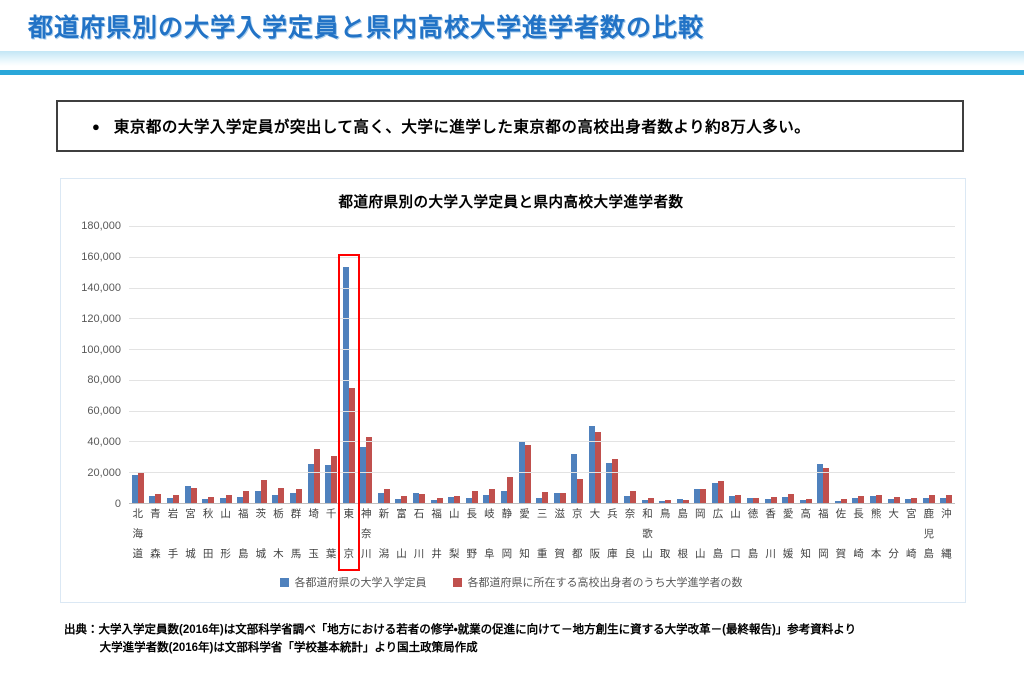  What do you see at coordinates (472, 534) in the screenshot?
I see `x-axis-label: 長野` at bounding box center [472, 534].